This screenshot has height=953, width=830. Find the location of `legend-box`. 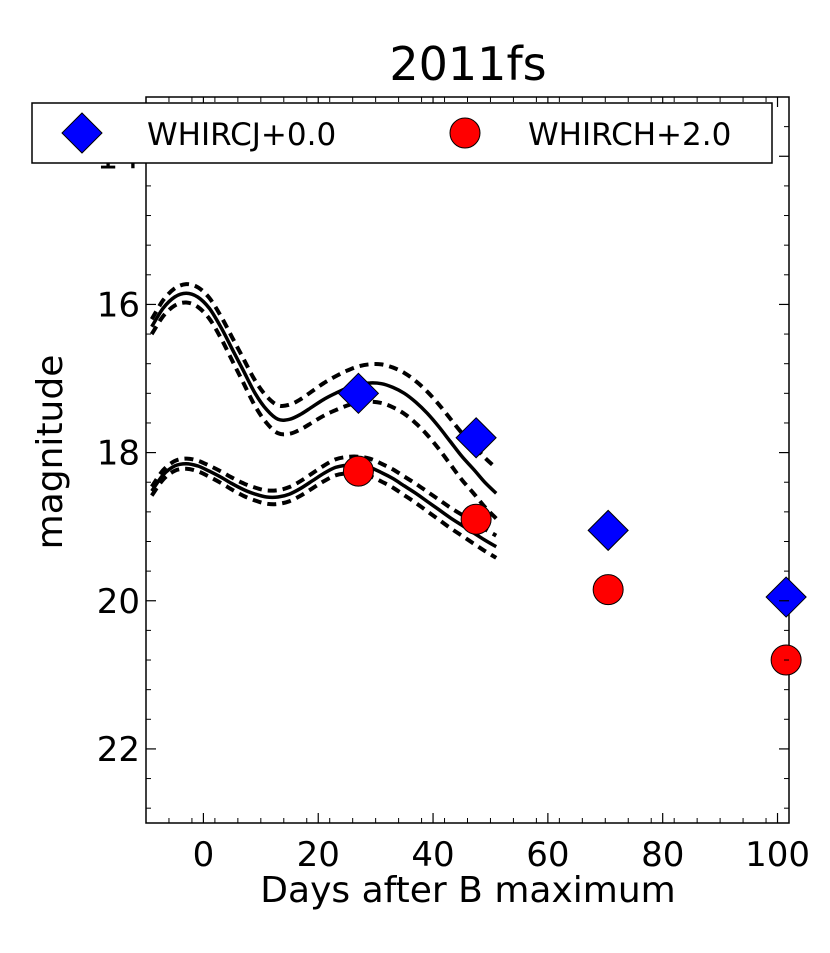

legend-box is located at coordinates (402, 133).